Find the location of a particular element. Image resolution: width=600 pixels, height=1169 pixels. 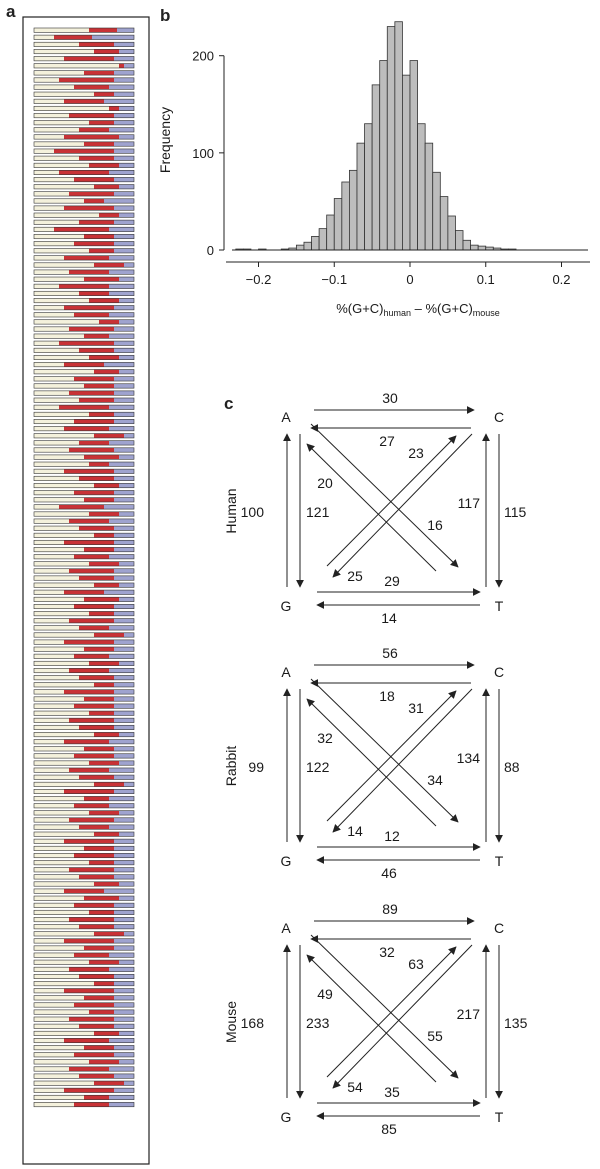

base-label-a: A is located at coordinates (286, 672).